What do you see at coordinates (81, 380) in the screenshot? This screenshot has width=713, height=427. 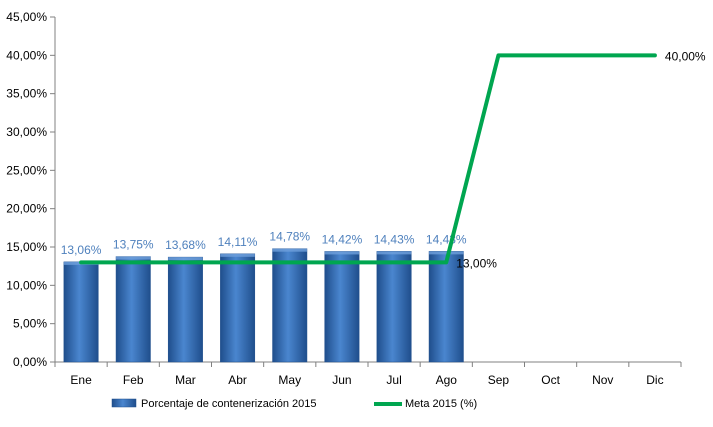 I see `x-tick-label: Ene` at bounding box center [81, 380].